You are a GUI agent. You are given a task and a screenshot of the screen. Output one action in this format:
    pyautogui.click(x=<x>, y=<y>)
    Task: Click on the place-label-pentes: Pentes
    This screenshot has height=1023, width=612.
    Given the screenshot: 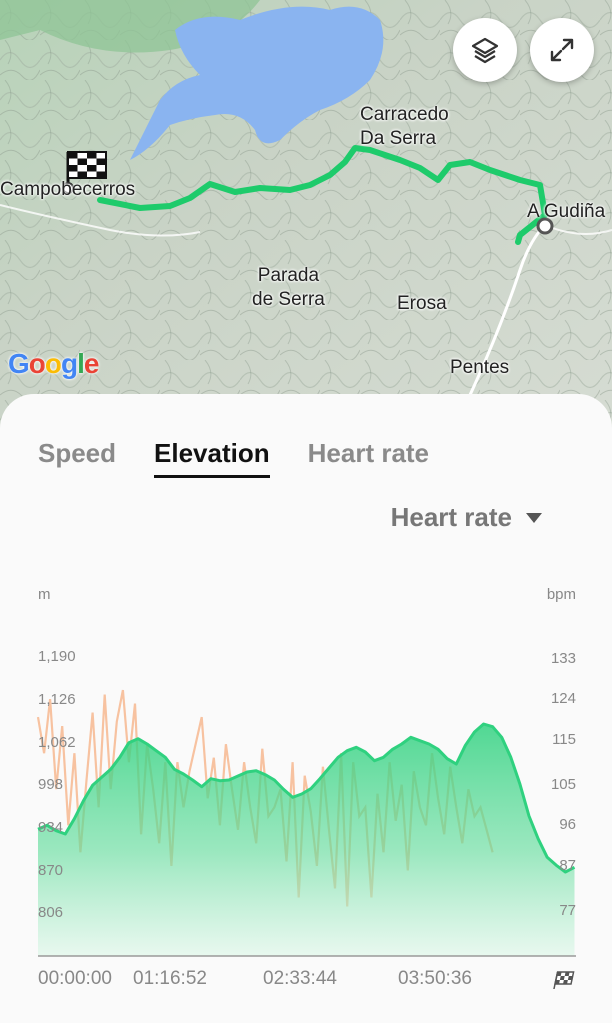 What is the action you would take?
    pyautogui.click(x=480, y=367)
    